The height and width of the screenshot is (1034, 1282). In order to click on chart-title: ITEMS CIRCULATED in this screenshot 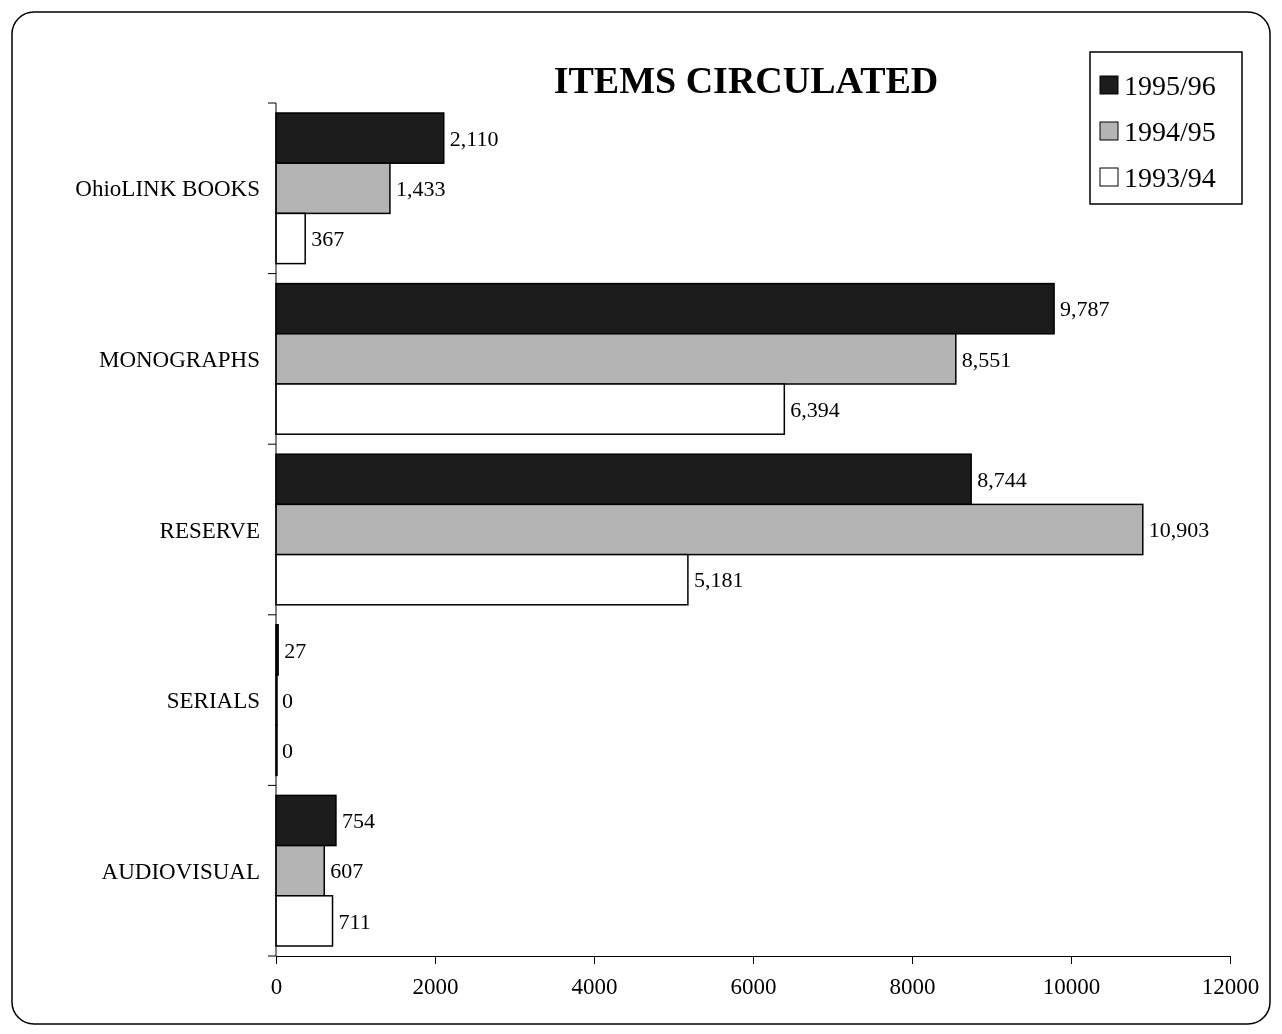, I will do `click(746, 80)`.